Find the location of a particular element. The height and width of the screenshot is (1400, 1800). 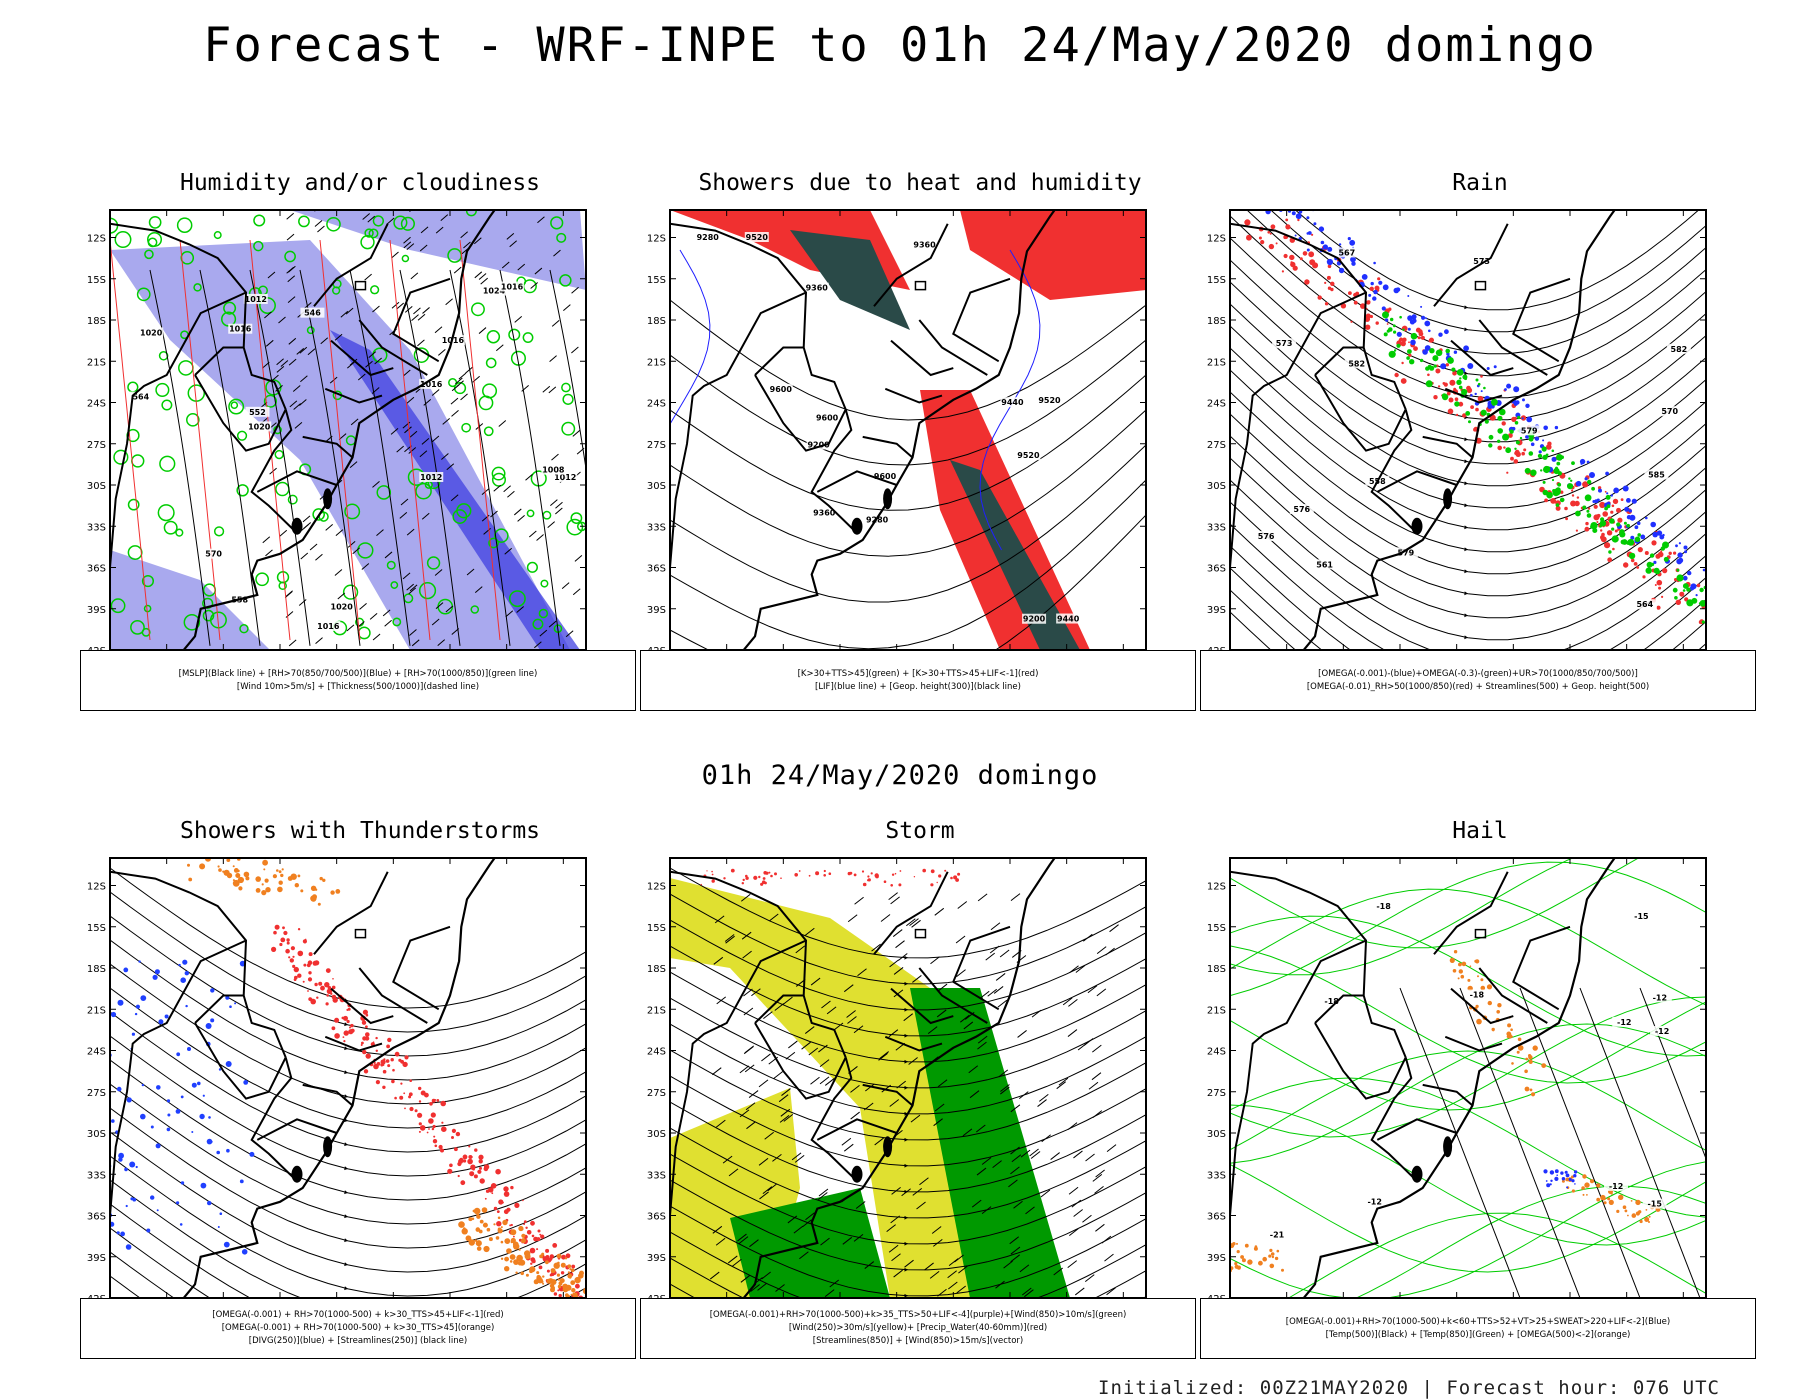

lagoon-mirim is located at coordinates (1417, 526).